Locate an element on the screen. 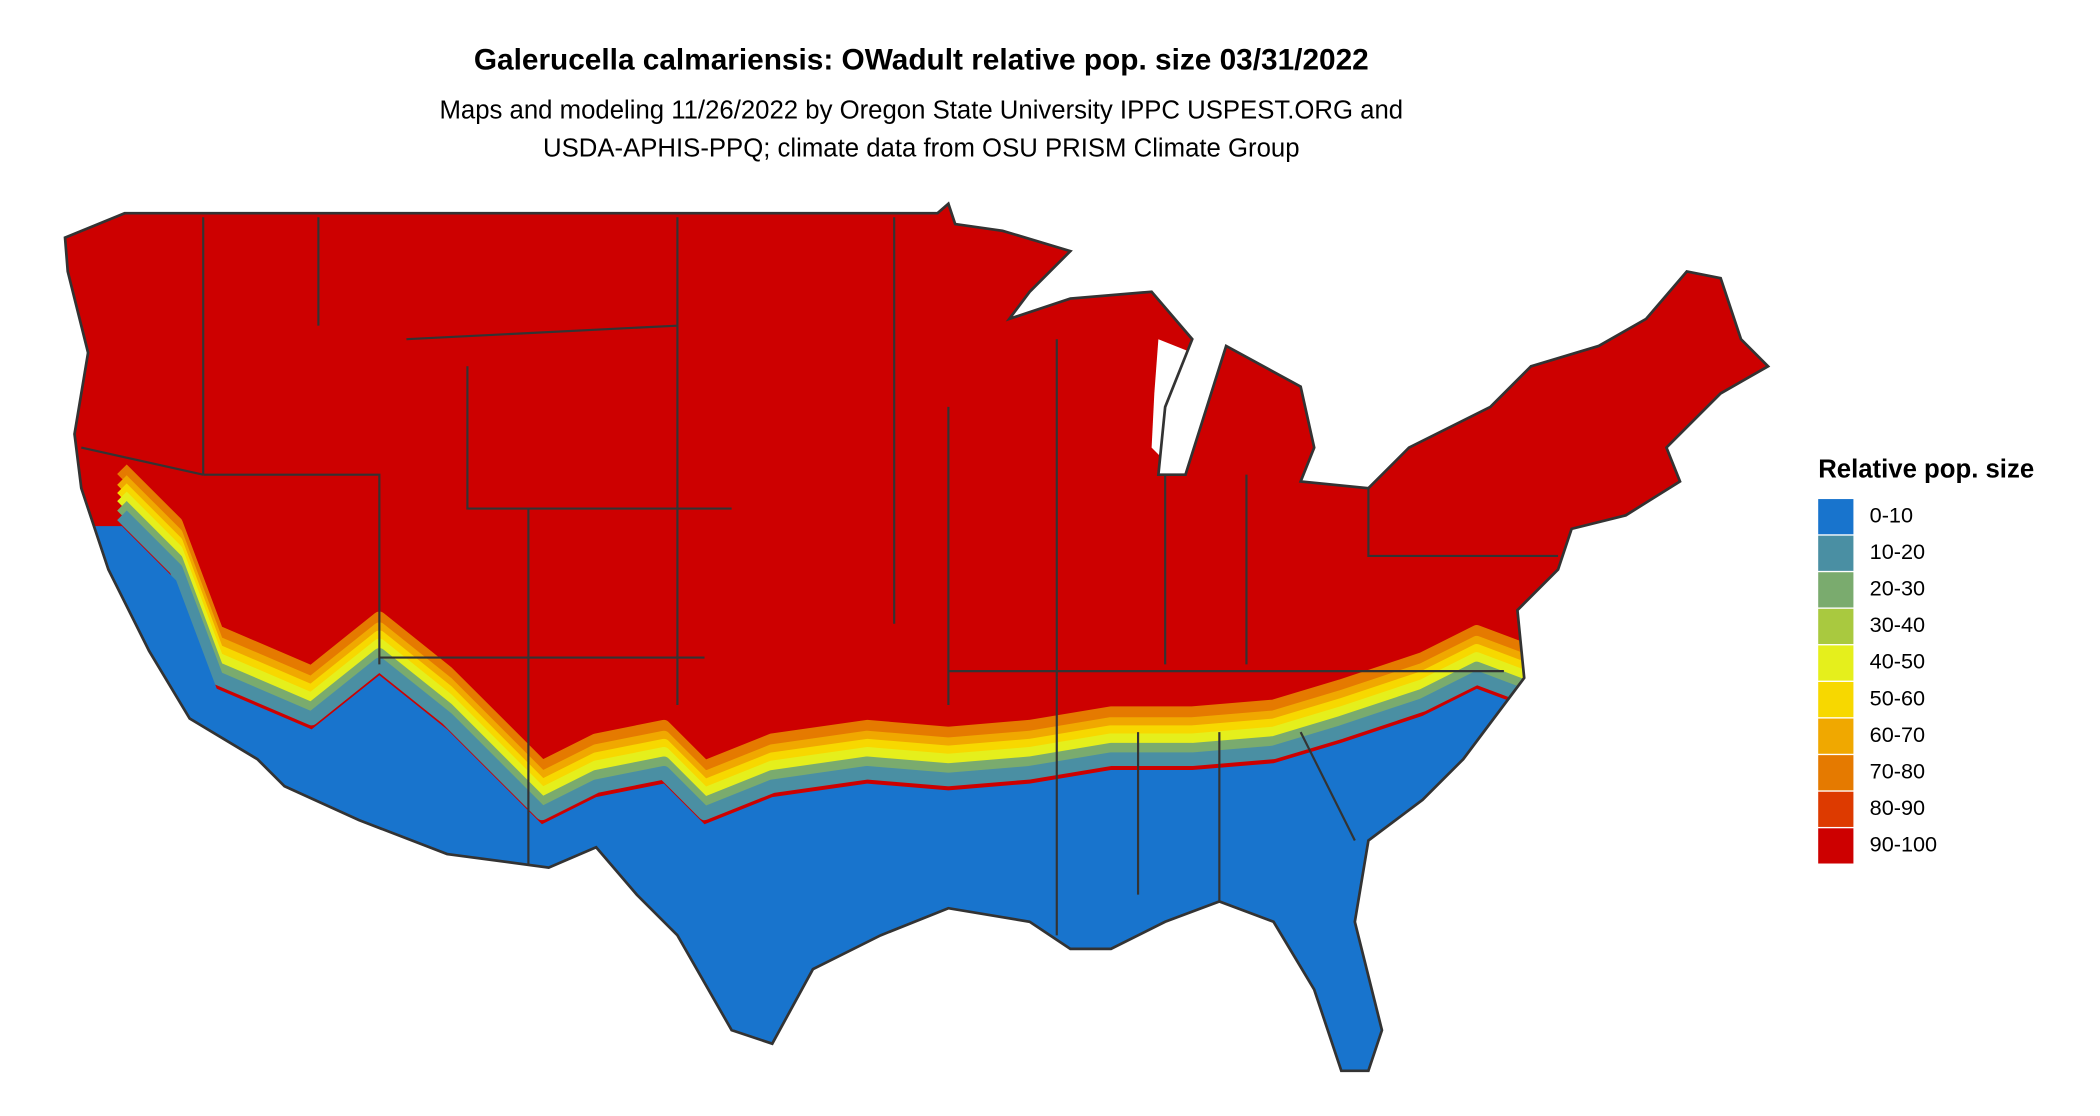 The height and width of the screenshot is (1116, 2100). legend-label: 70-80 is located at coordinates (1897, 770).